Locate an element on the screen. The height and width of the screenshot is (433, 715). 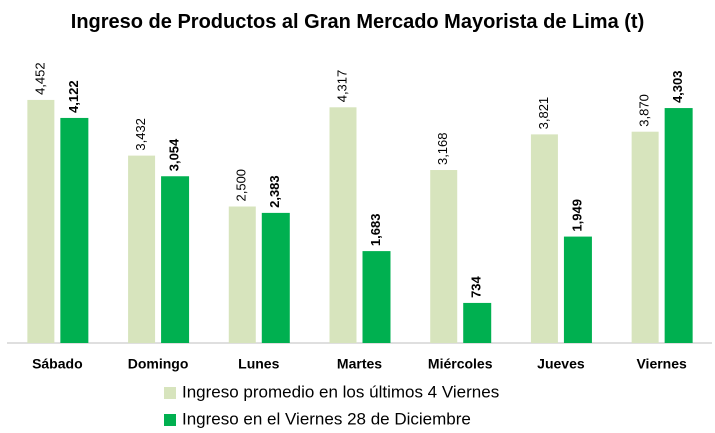
x-tick-label: Domingo is located at coordinates (158, 364).